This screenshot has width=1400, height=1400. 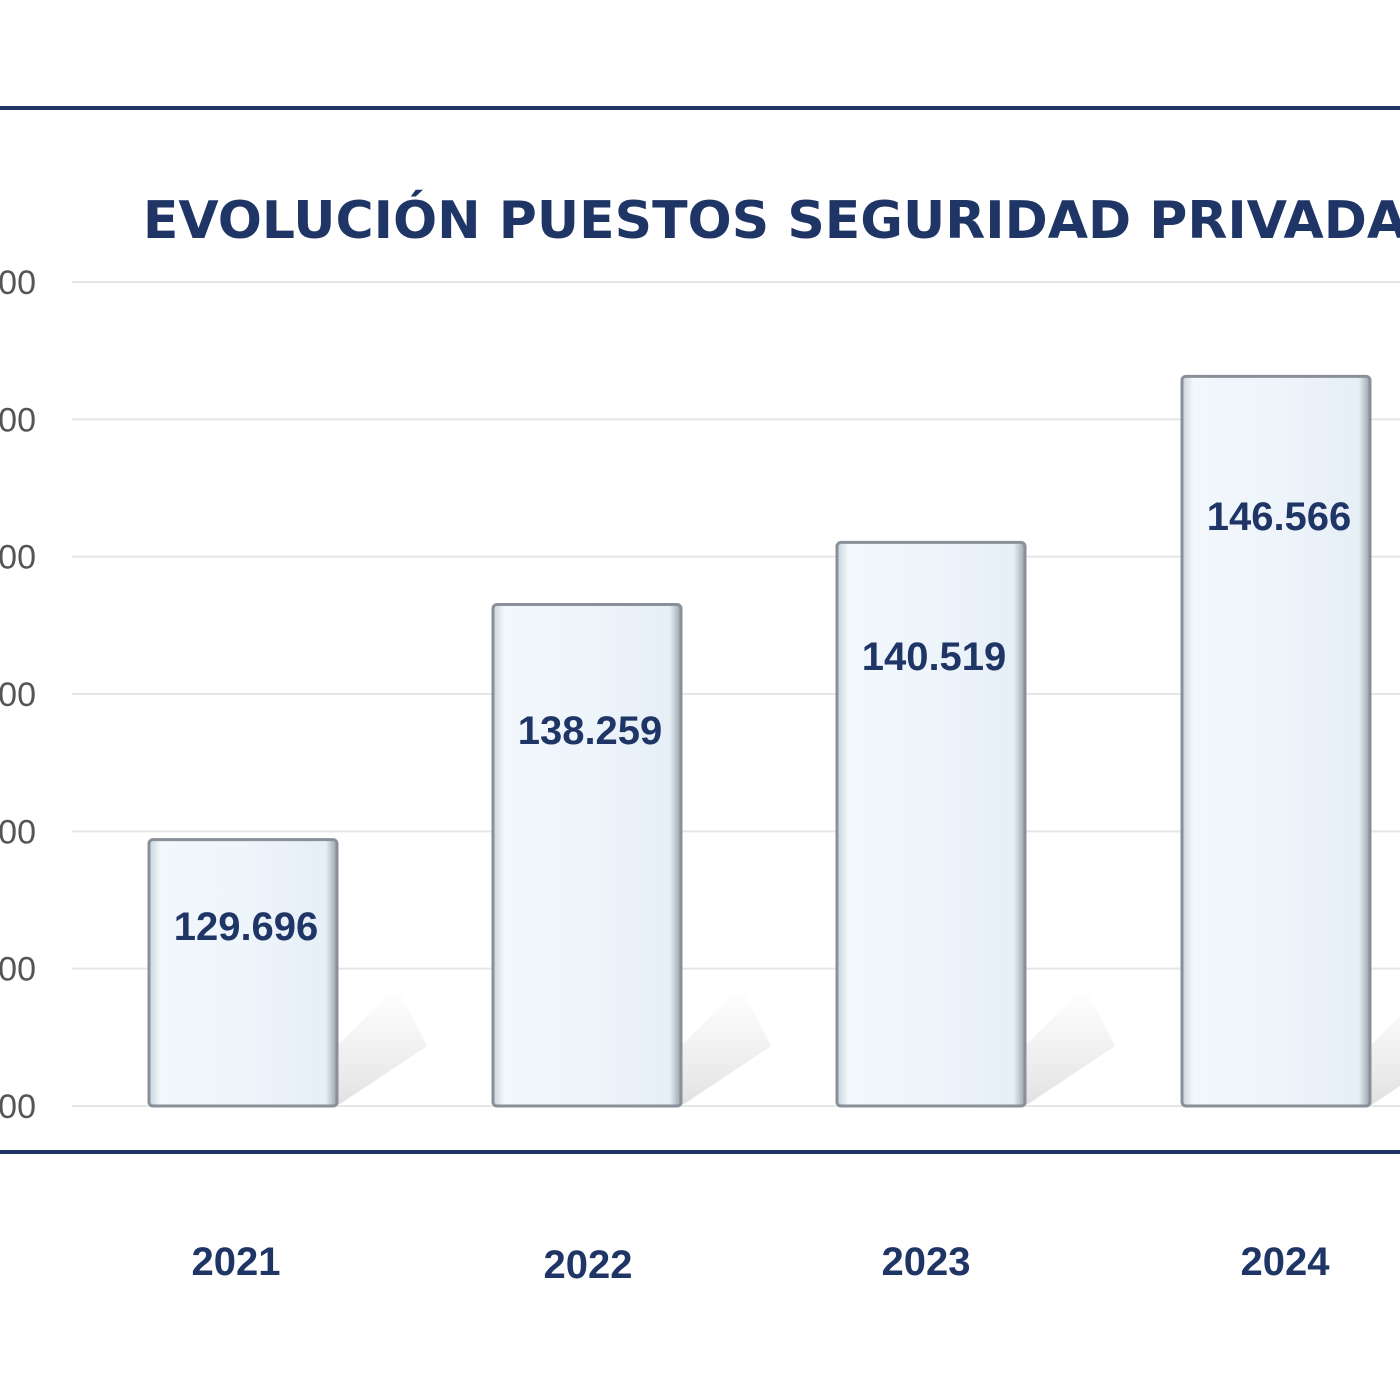 What do you see at coordinates (236, 1262) in the screenshot?
I see `x-tick-label-2021: 2021` at bounding box center [236, 1262].